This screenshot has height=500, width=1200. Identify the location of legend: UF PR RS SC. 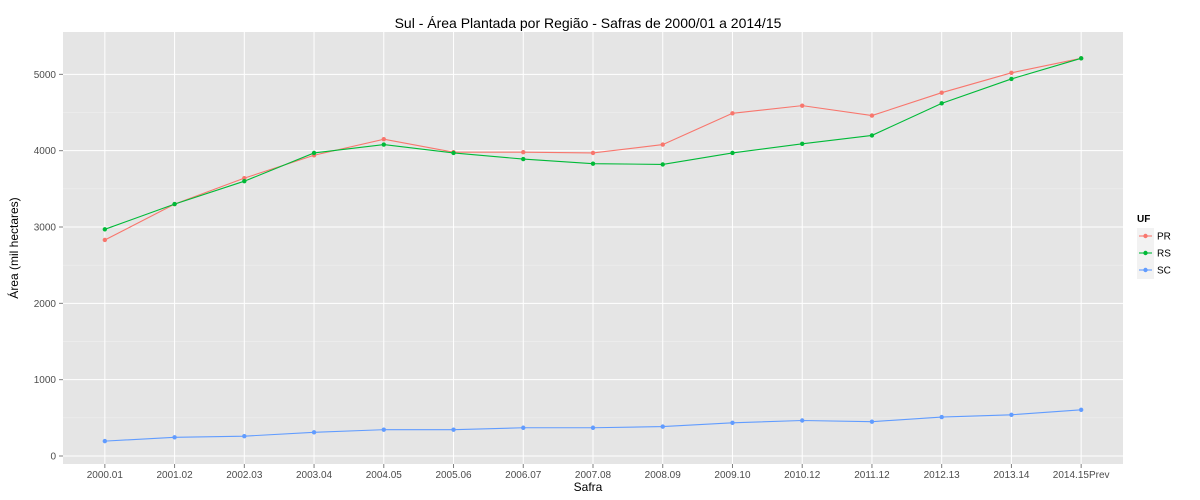
(1154, 246).